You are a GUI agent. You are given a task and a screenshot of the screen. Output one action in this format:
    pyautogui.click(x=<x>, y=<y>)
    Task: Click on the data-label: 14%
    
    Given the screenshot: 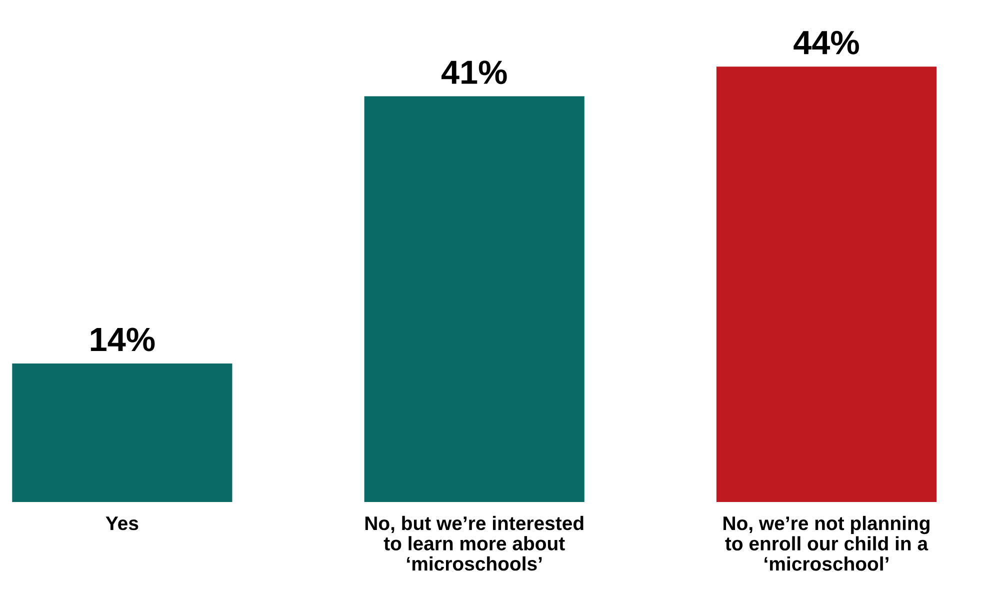 What is the action you would take?
    pyautogui.click(x=122, y=340)
    